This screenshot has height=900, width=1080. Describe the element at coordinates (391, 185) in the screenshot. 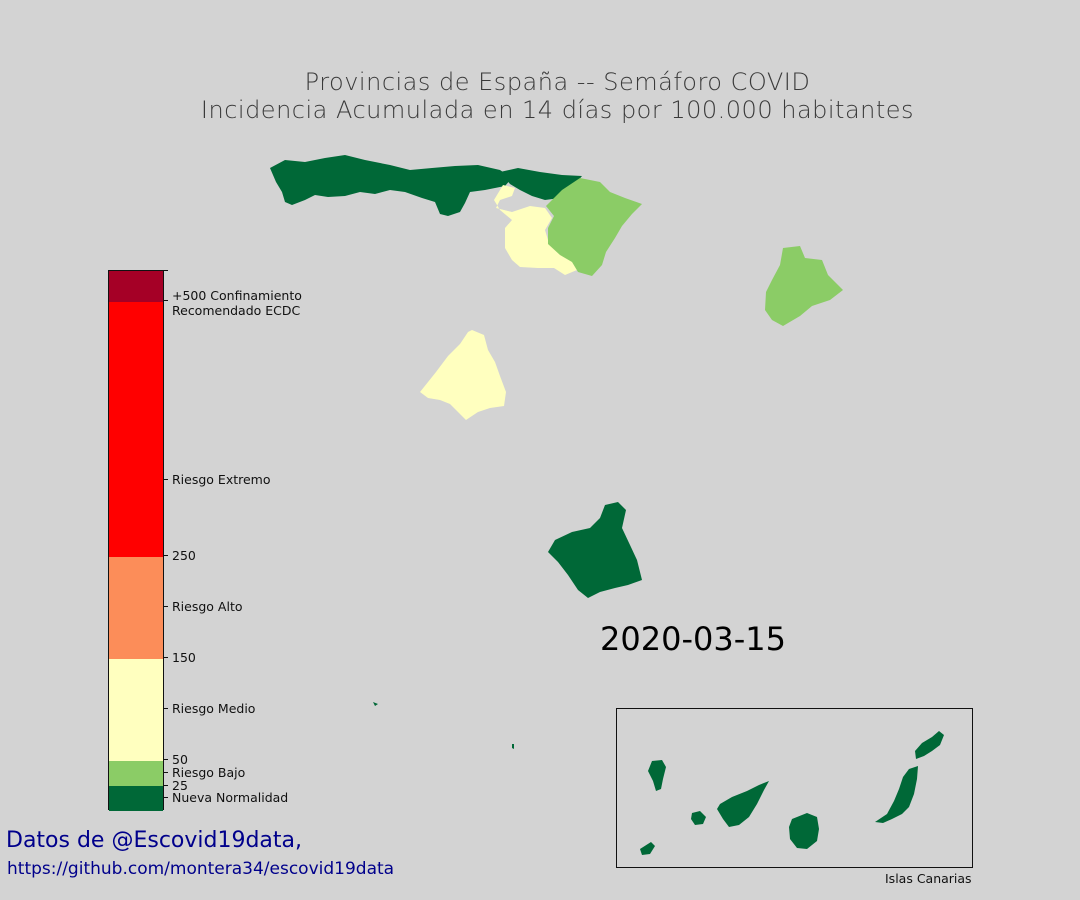

I see `region-north-coast` at that location.